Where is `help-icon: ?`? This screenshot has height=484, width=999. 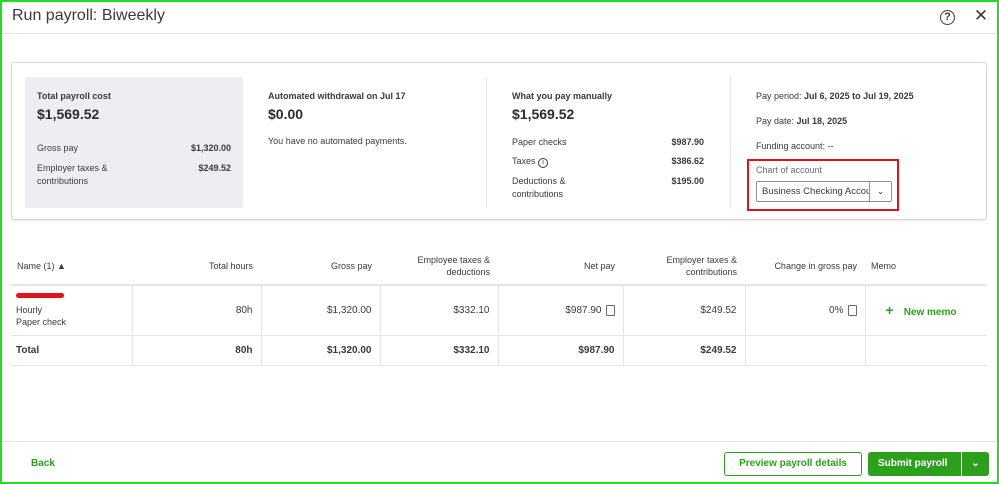 help-icon: ? is located at coordinates (947, 17).